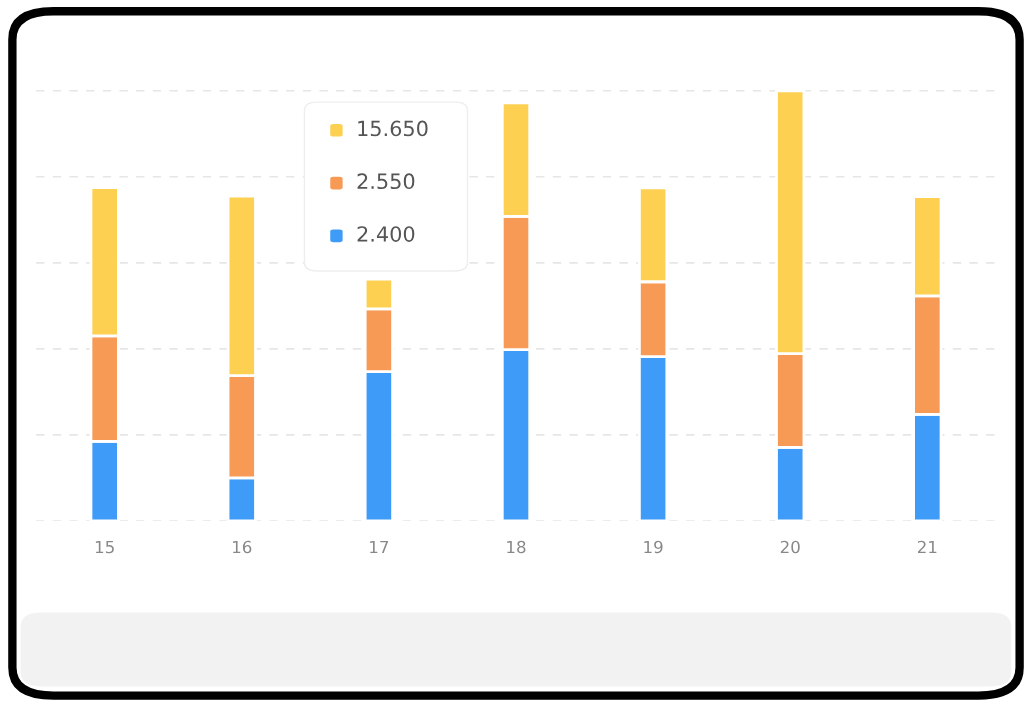 The image size is (1032, 704). What do you see at coordinates (516, 547) in the screenshot?
I see `x-tick-label: 18` at bounding box center [516, 547].